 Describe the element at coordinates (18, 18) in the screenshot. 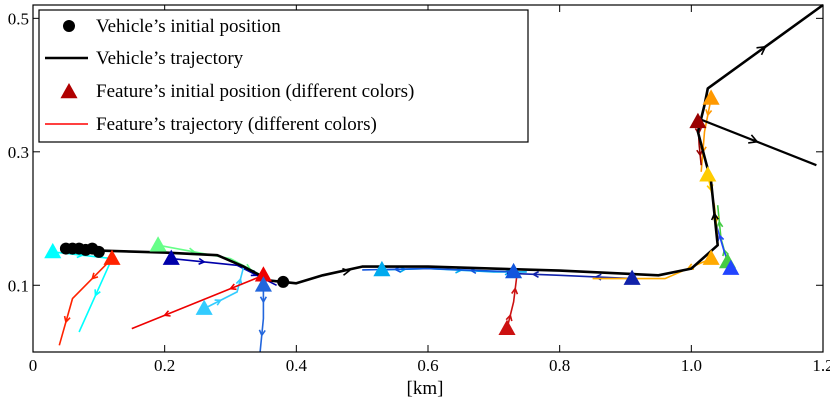

I see `y-tick-label-2: 0.5` at that location.